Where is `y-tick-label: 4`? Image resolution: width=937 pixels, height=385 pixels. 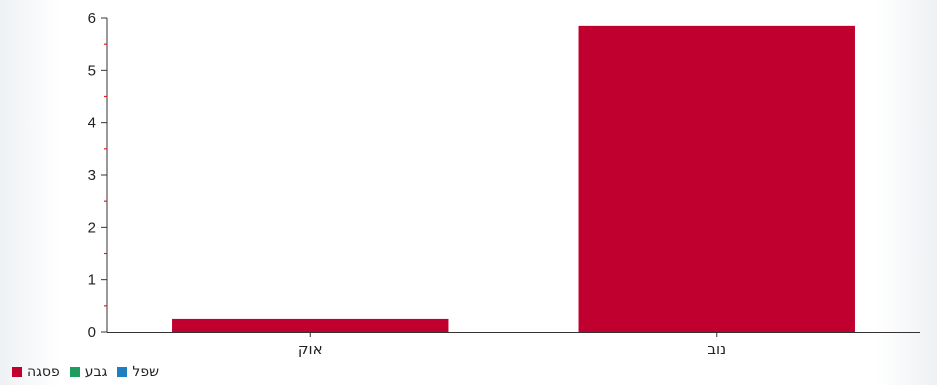
y-tick-label: 4 is located at coordinates (92, 123).